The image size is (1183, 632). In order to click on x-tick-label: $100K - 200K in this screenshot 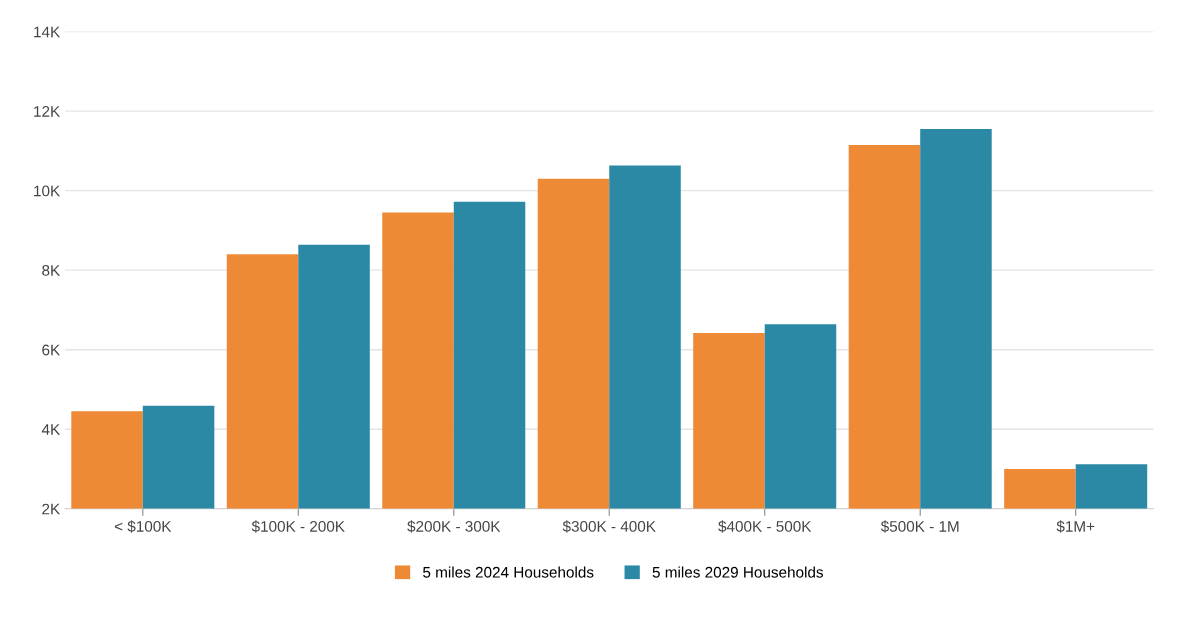, I will do `click(298, 526)`.